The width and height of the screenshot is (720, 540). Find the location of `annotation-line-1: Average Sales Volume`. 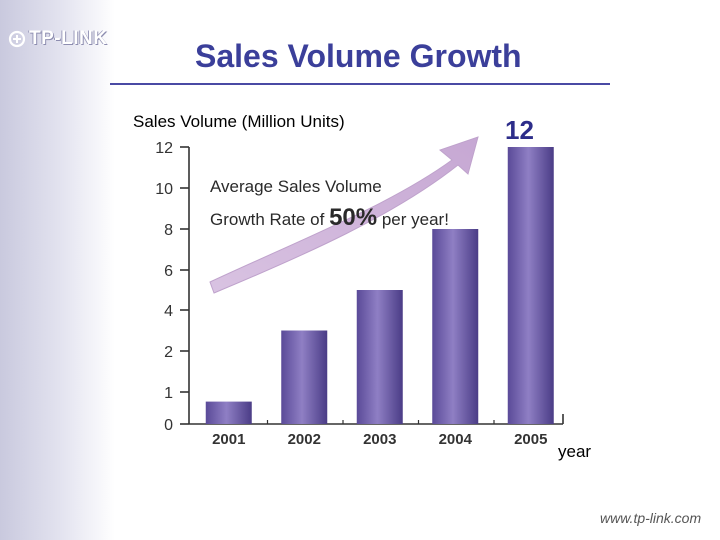

annotation-line-1: Average Sales Volume is located at coordinates (296, 186).